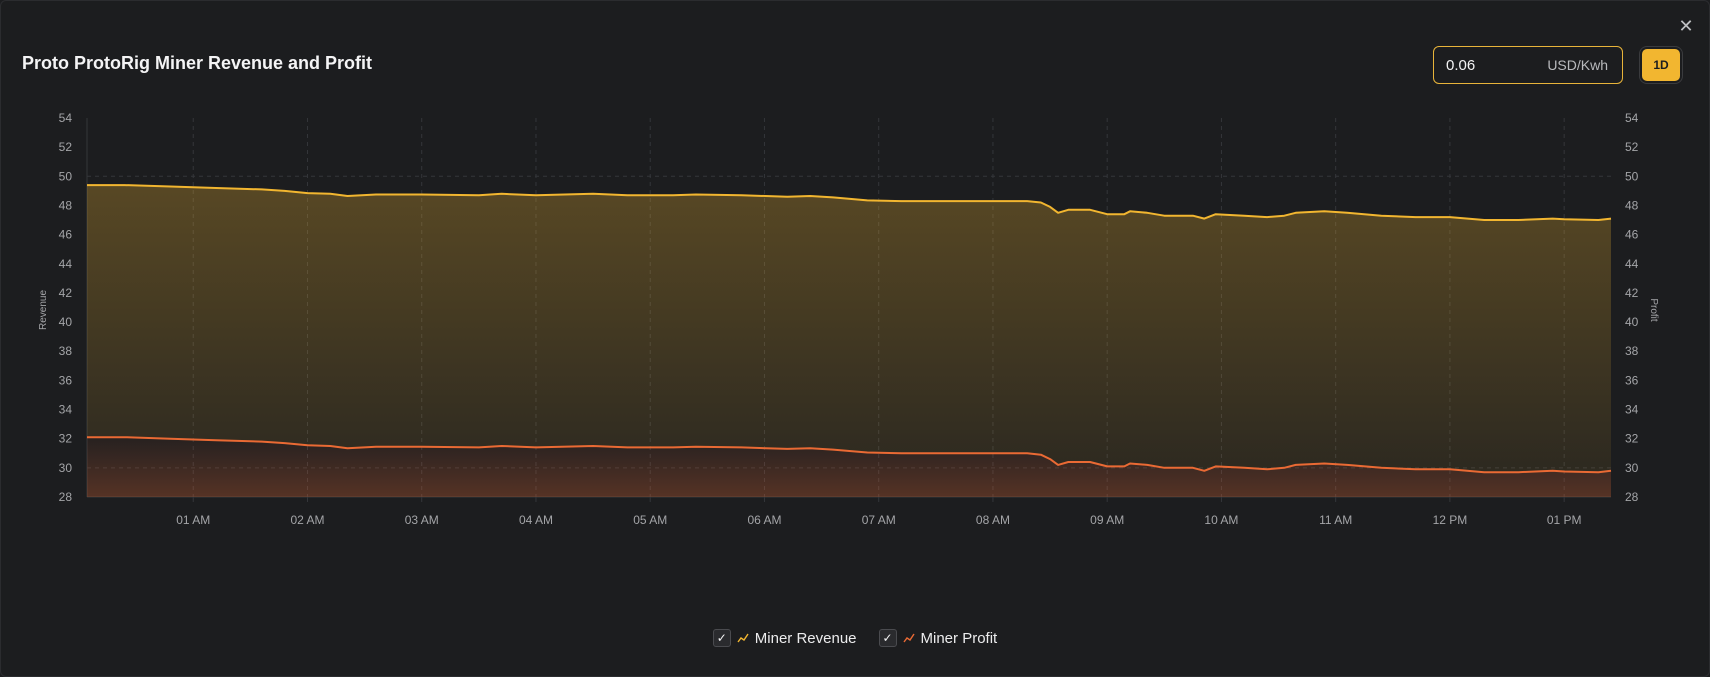 The width and height of the screenshot is (1710, 677). What do you see at coordinates (1335, 520) in the screenshot?
I see `x-tick-label: 11 AM` at bounding box center [1335, 520].